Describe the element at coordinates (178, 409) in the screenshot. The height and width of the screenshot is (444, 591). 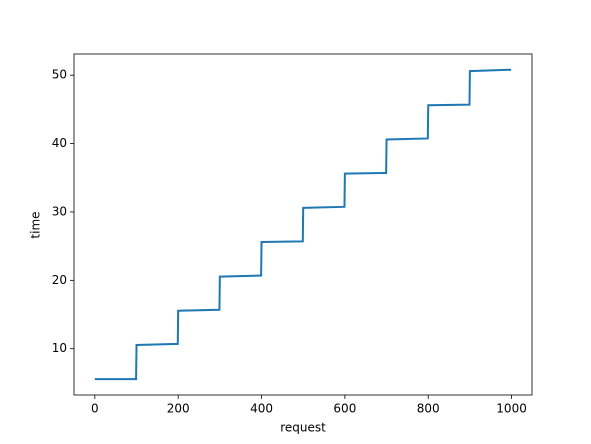
I see `x-tick-label: 200` at that location.